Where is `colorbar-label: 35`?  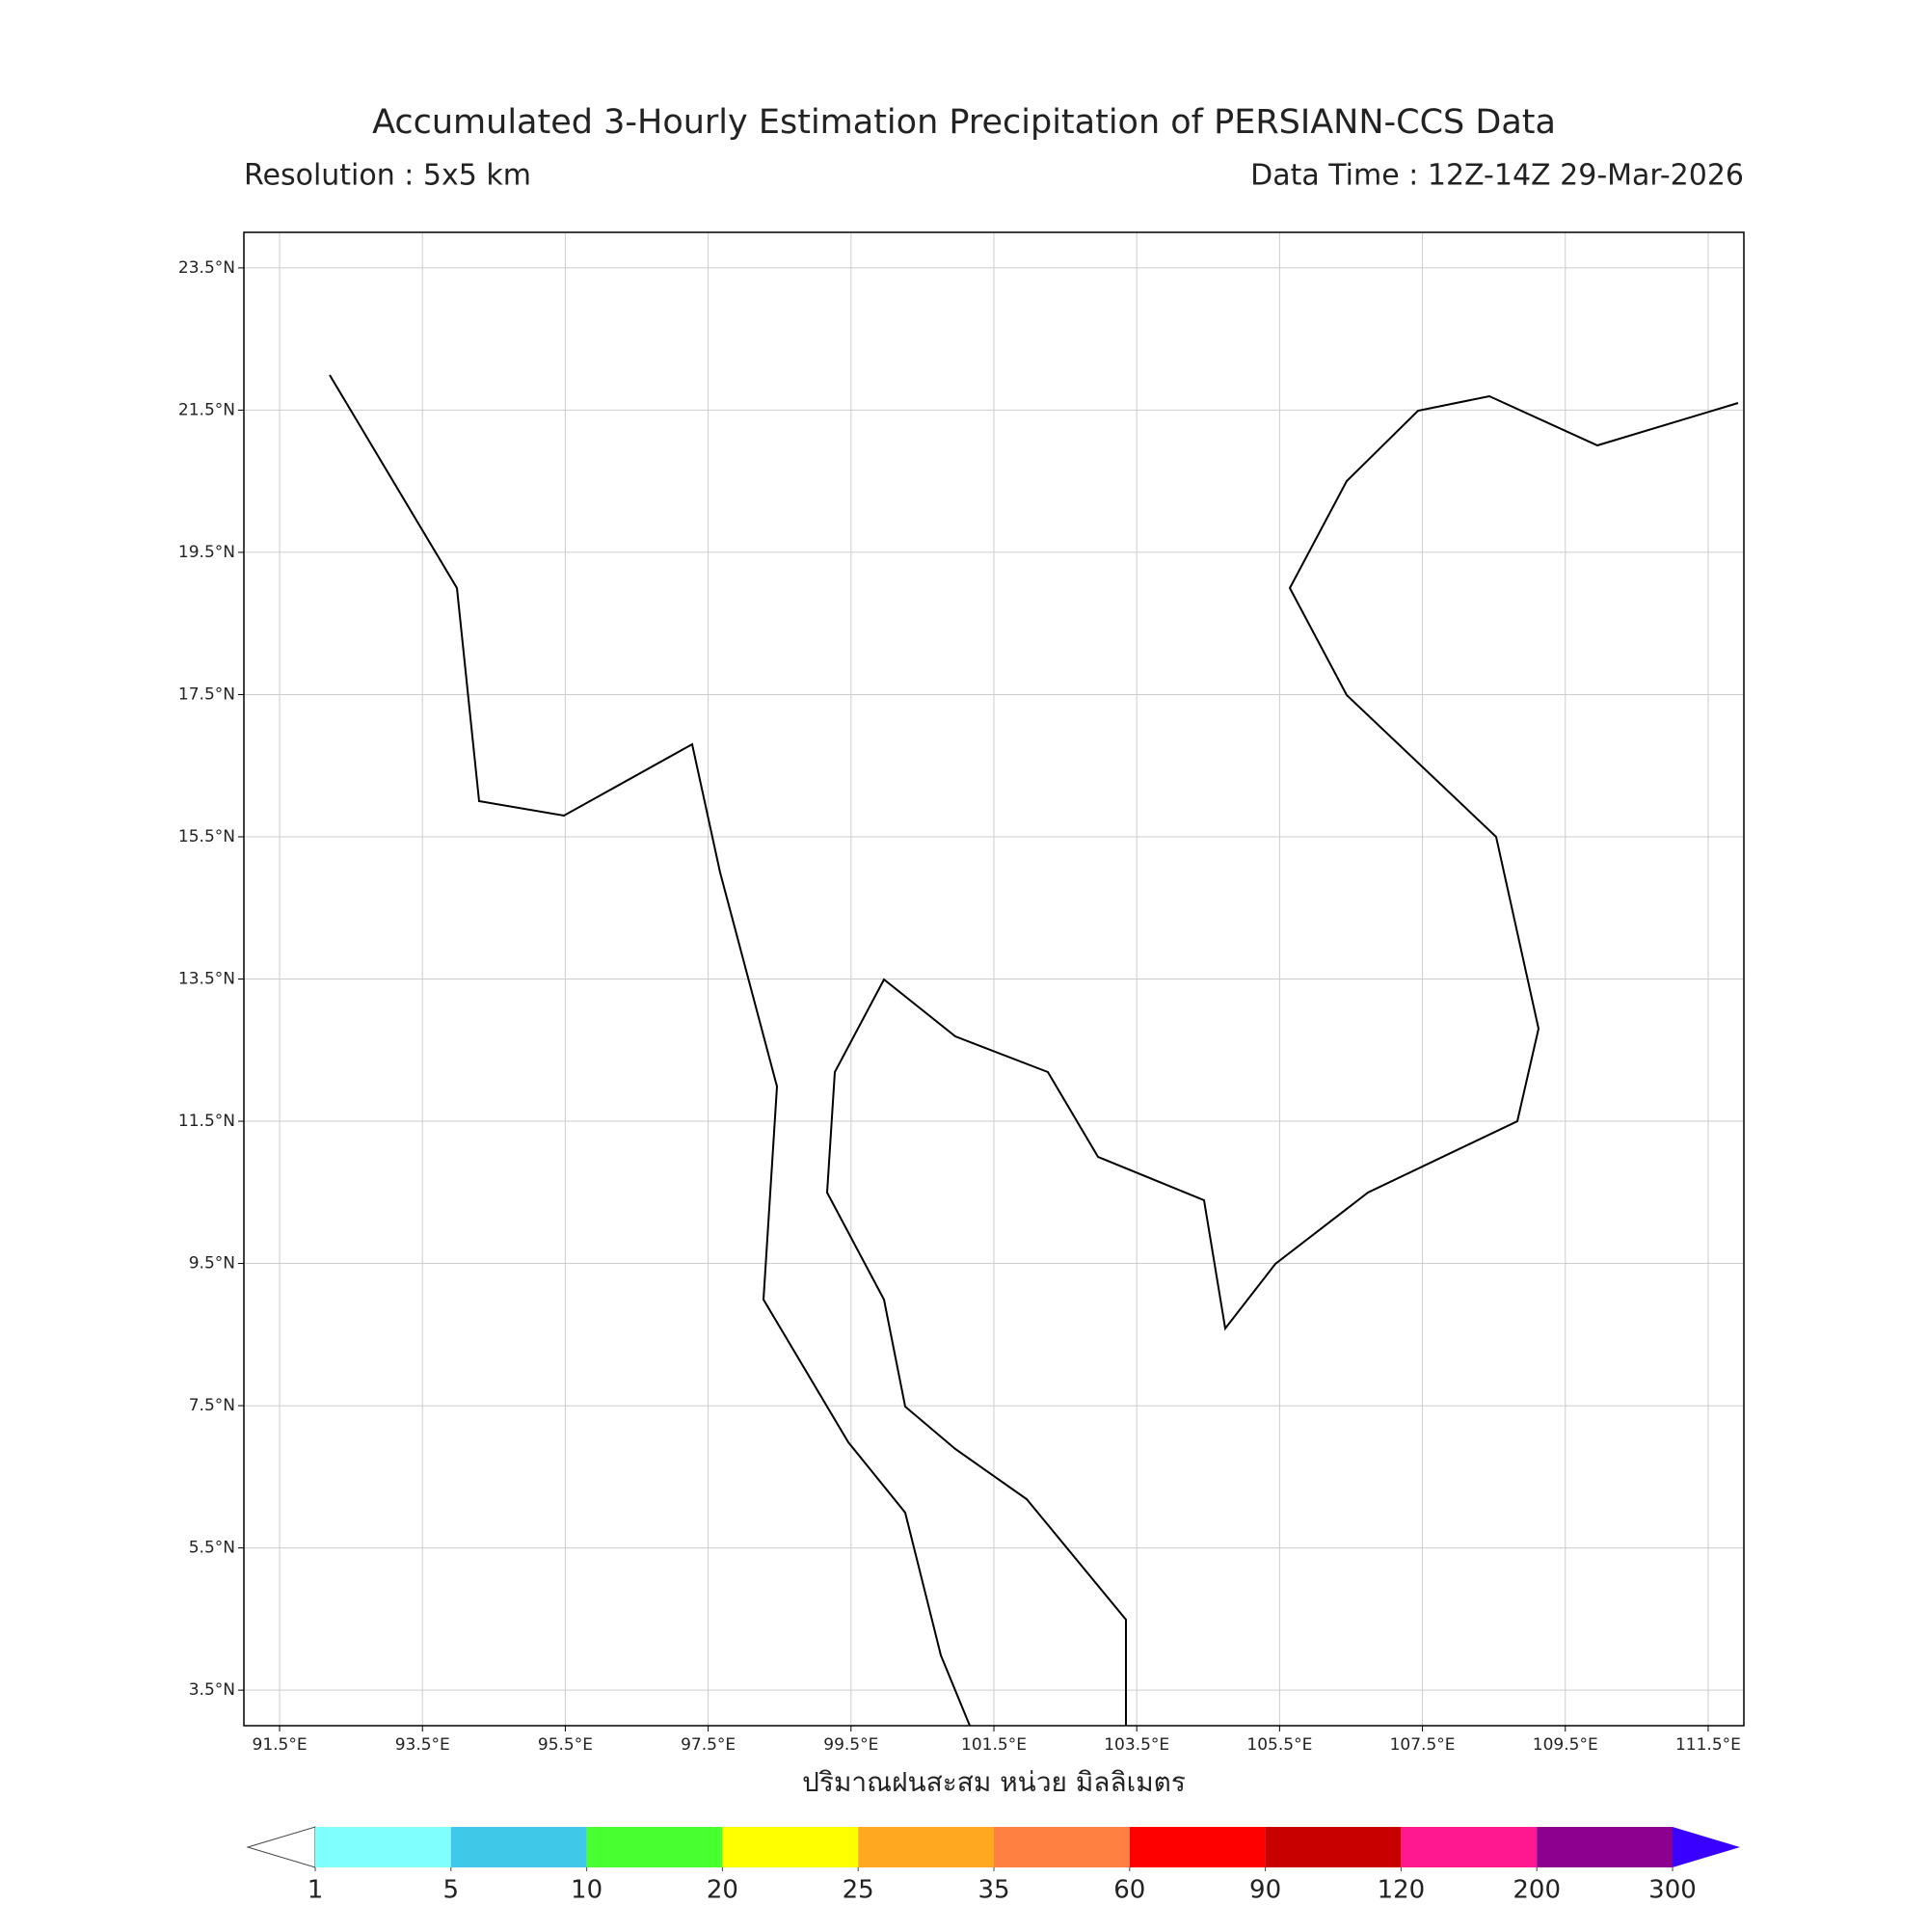
colorbar-label: 35 is located at coordinates (993, 1891).